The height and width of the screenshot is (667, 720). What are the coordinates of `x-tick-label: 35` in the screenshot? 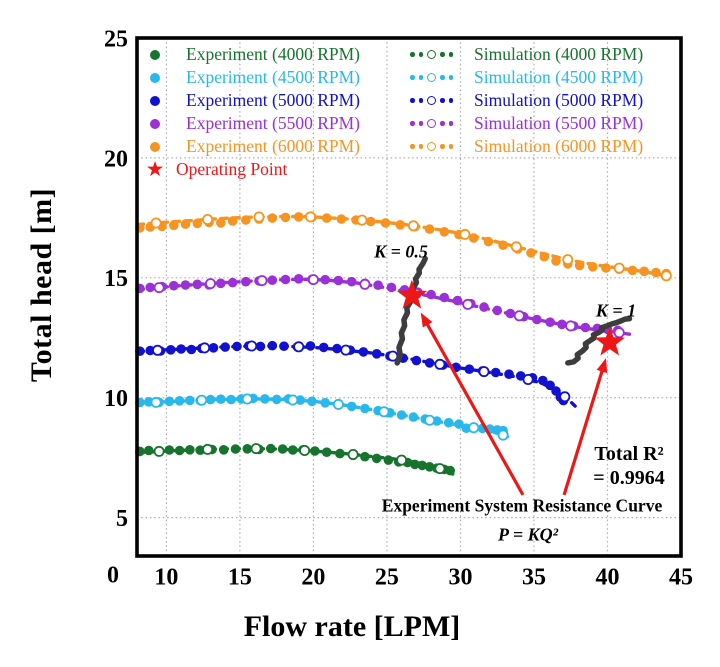 It's located at (534, 577).